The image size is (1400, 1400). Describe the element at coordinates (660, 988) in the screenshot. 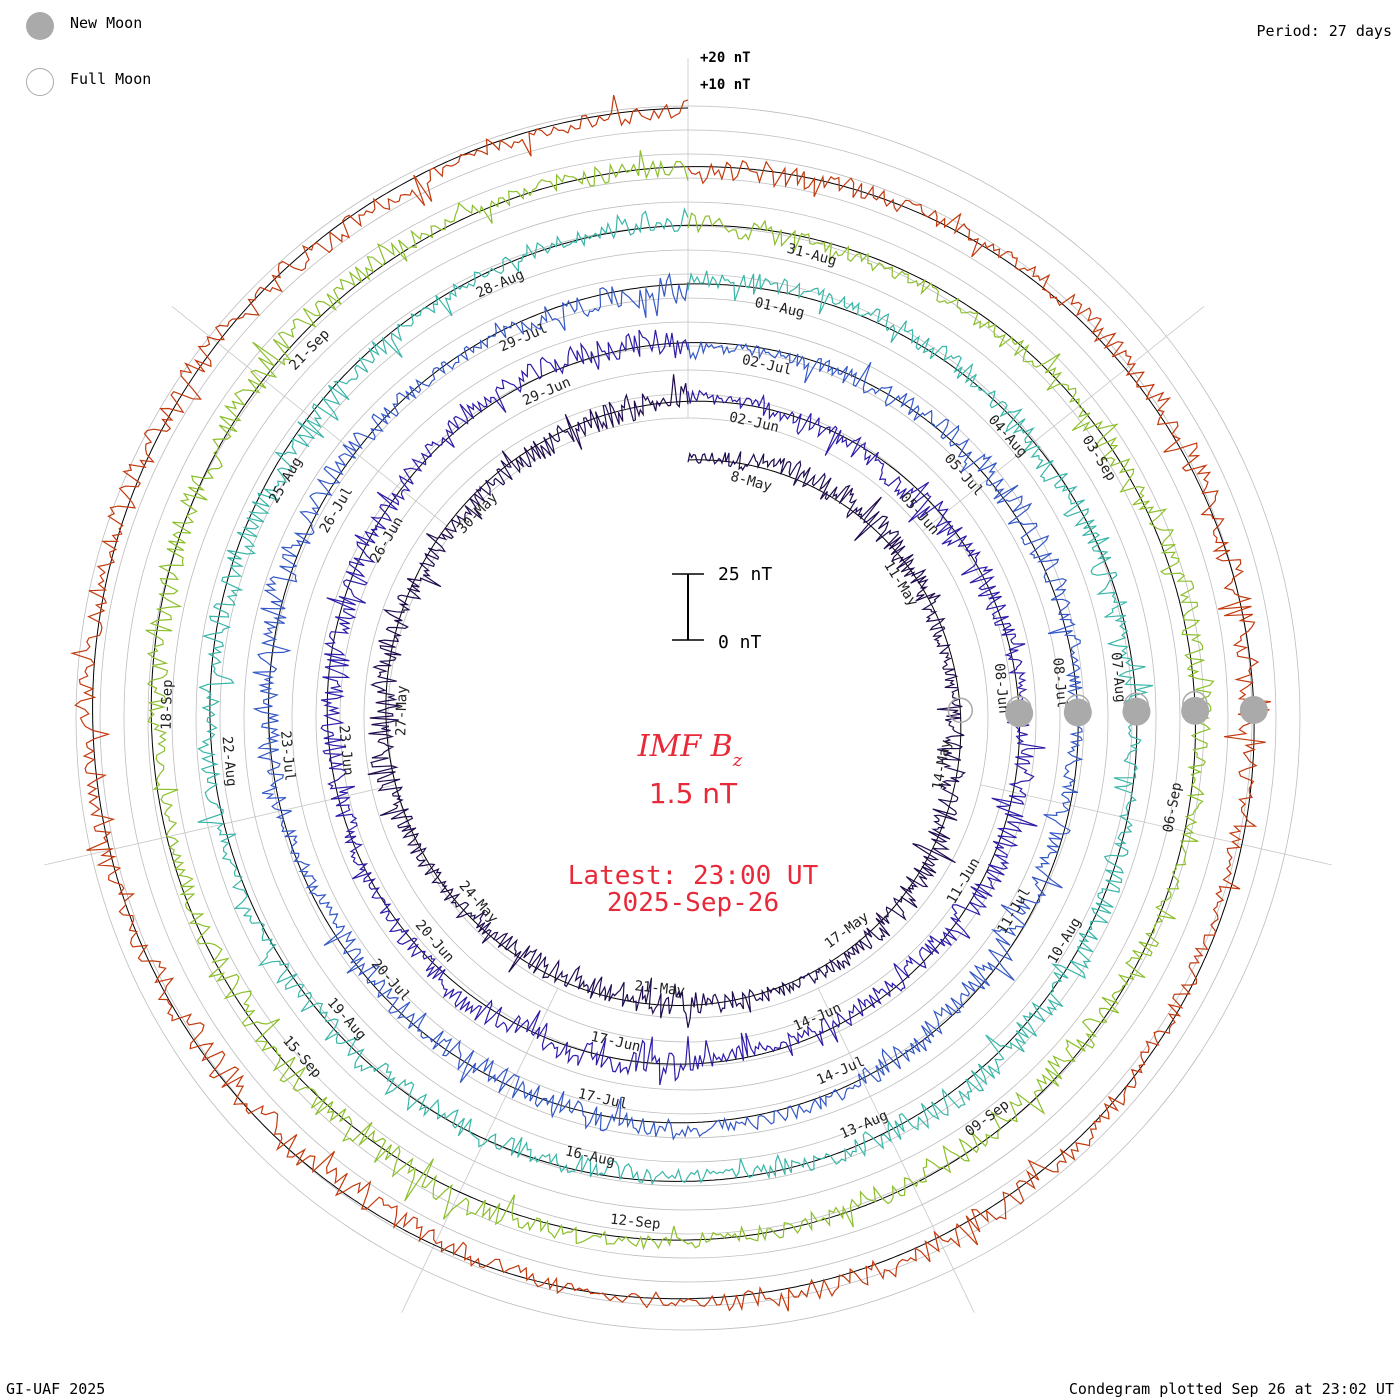

I see `date-tick-label: 21-May` at that location.